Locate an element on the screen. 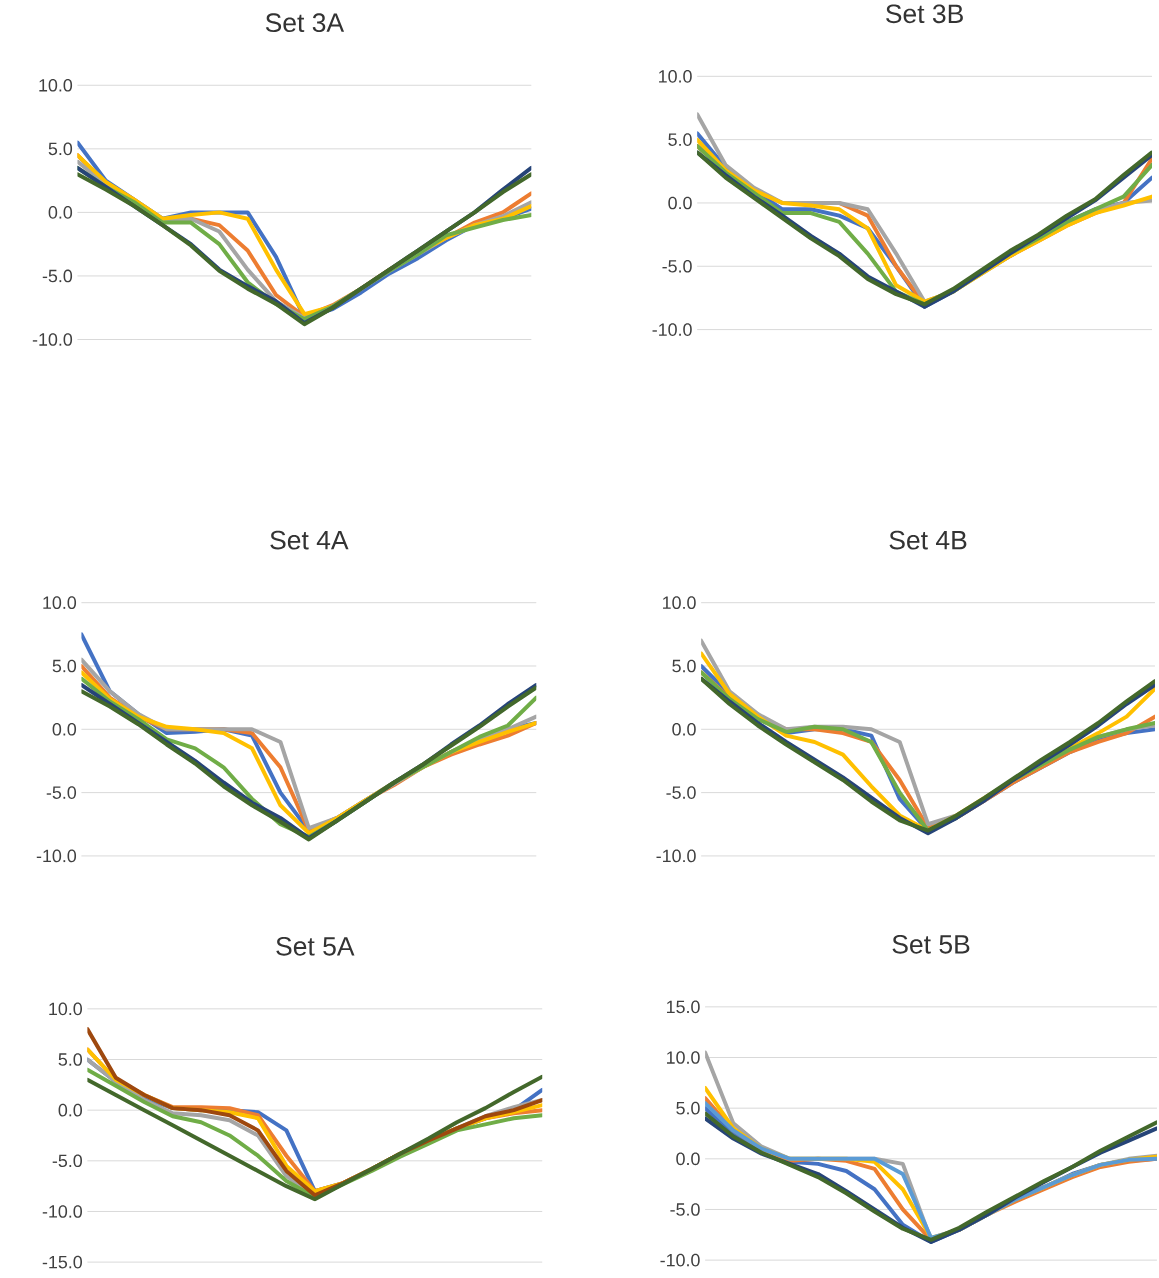 This screenshot has width=1159, height=1278. chart-title: Set 4B is located at coordinates (928, 540).